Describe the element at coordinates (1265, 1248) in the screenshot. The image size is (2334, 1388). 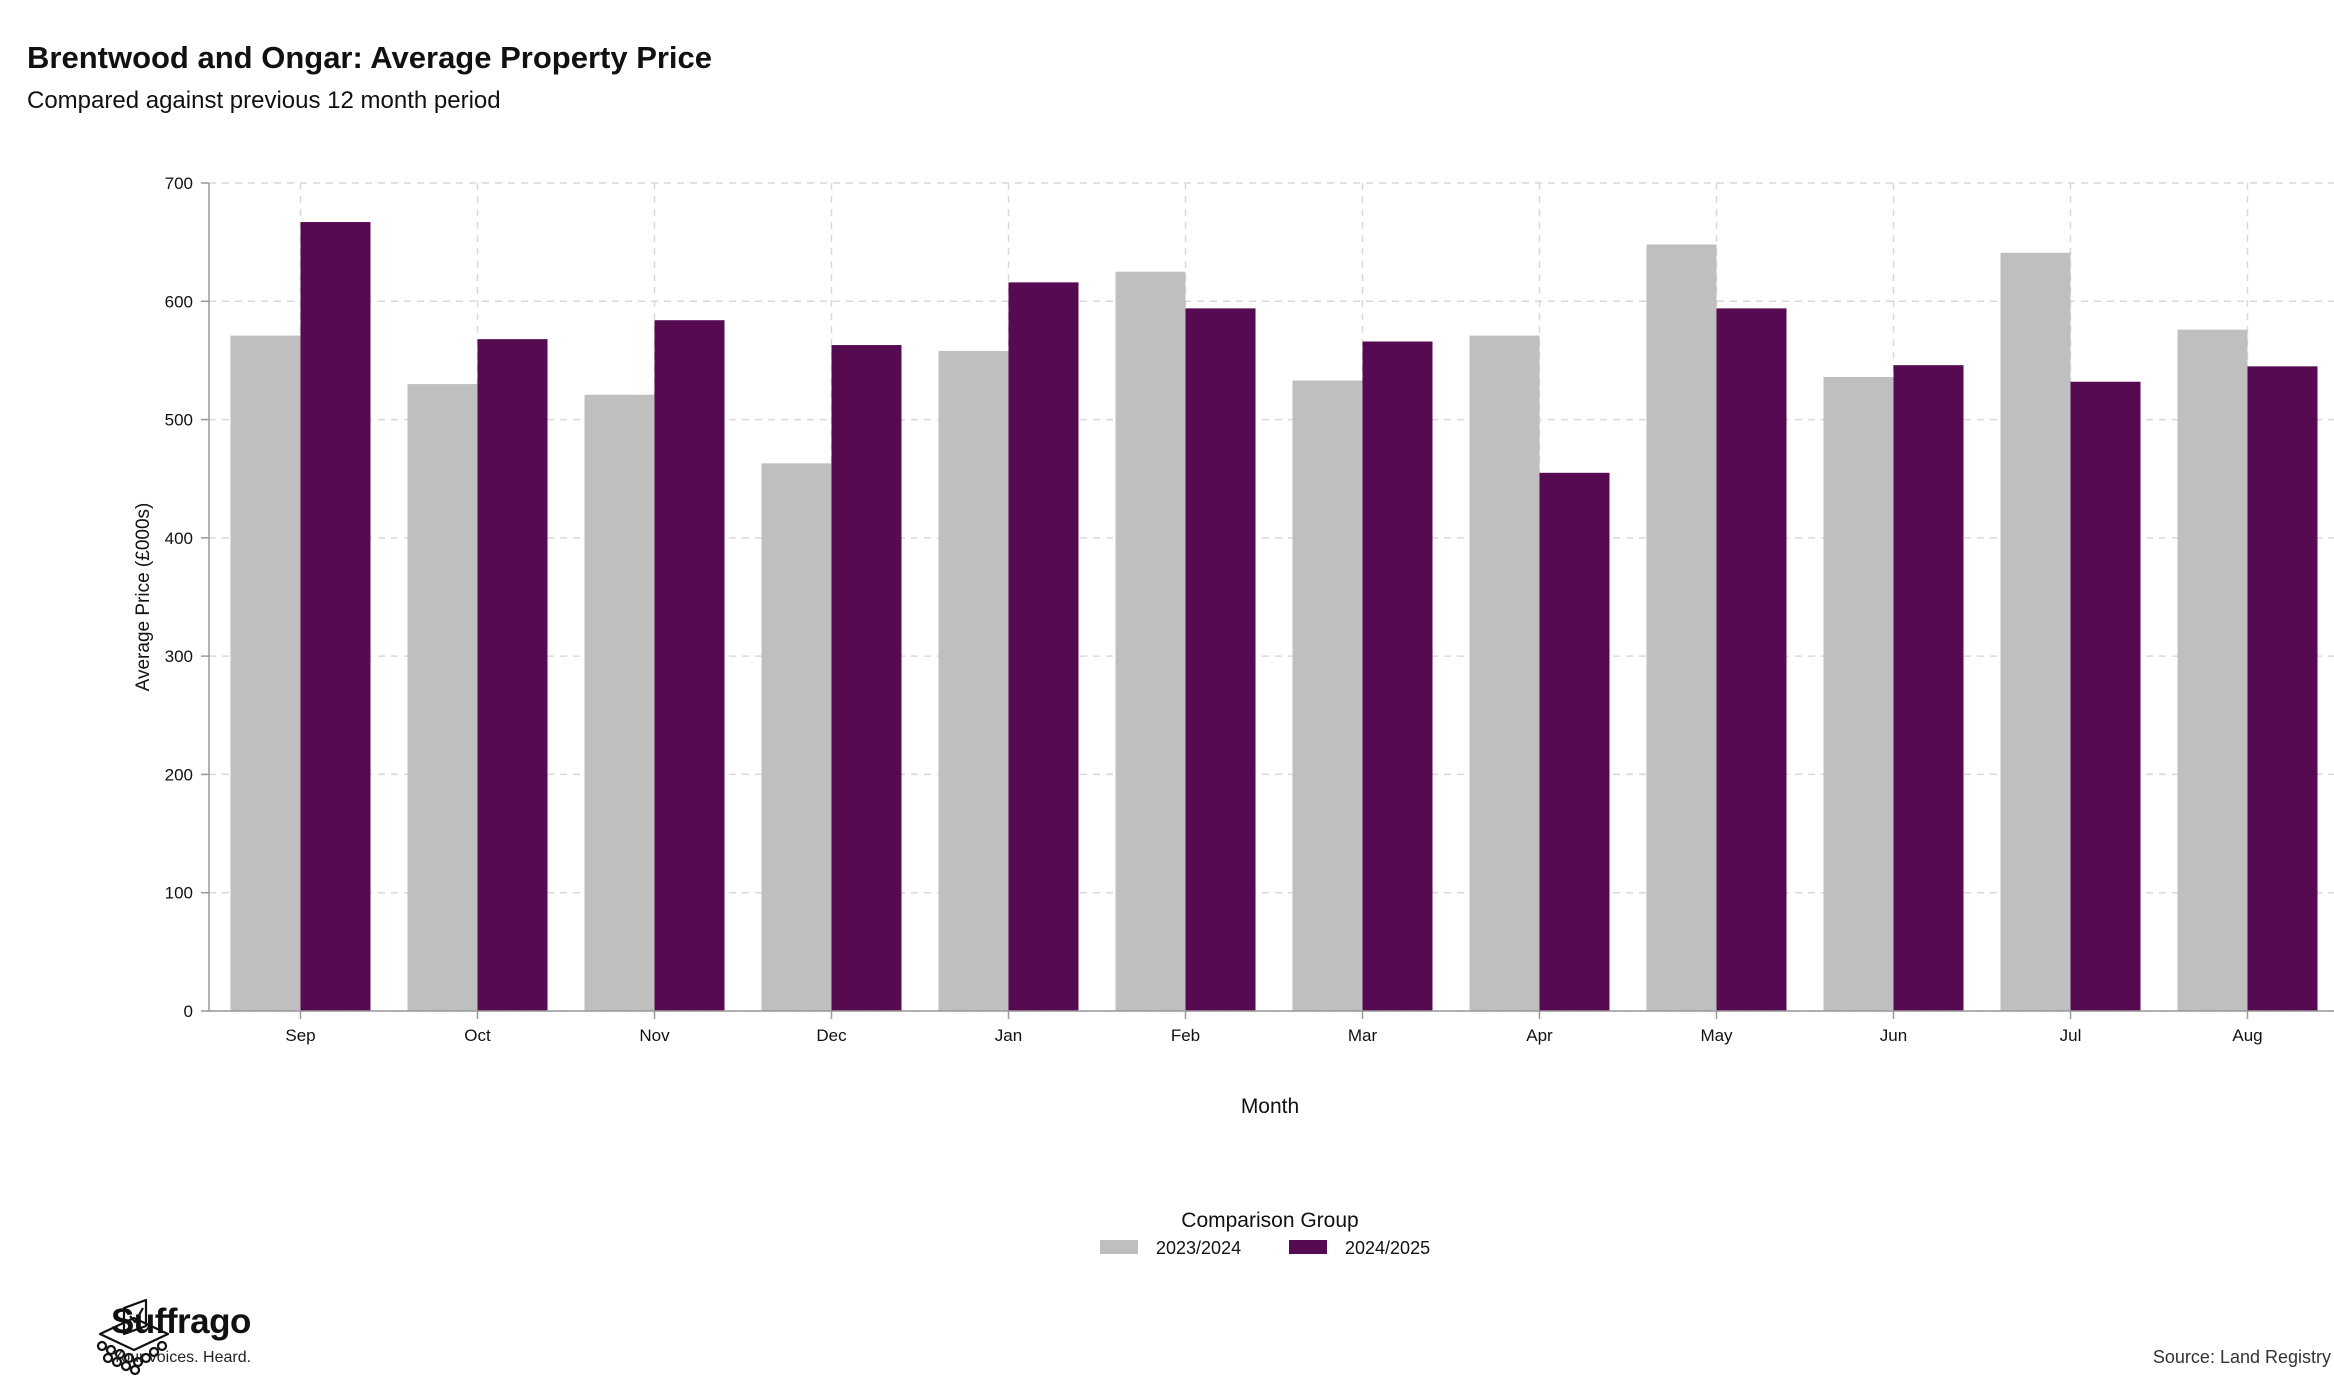
I see `legend: 2023/2024 2024/2025` at that location.